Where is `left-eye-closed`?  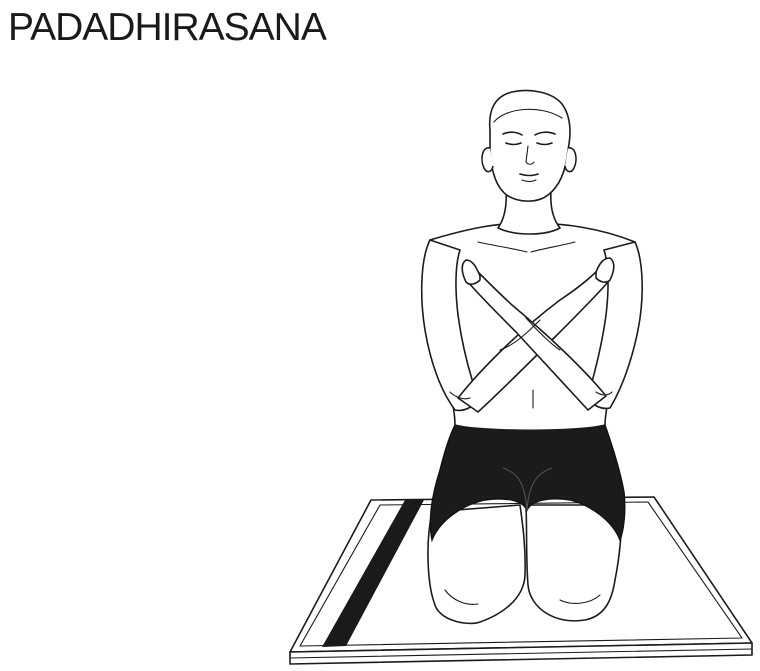
left-eye-closed is located at coordinates (513, 144).